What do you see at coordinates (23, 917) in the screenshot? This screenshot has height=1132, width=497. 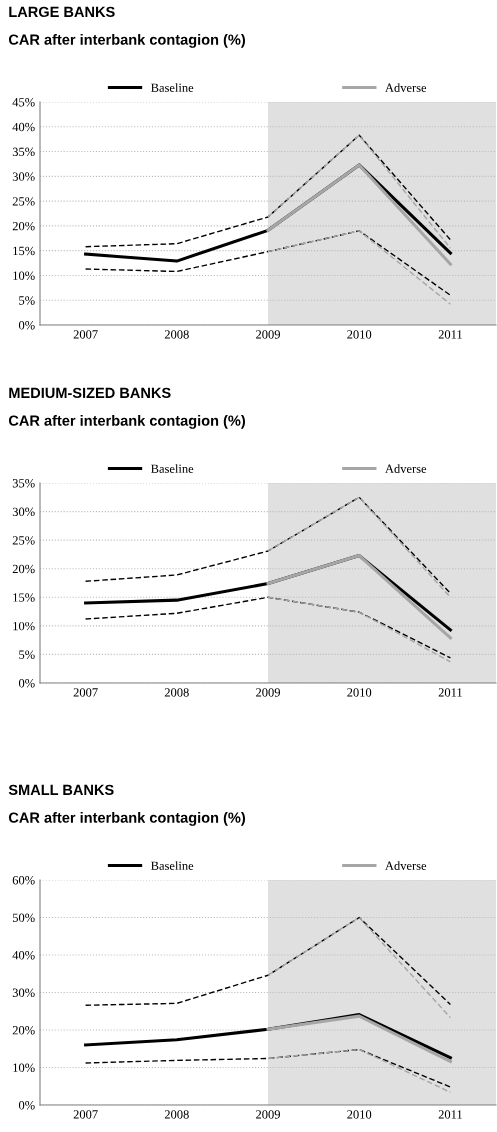 I see `y-tick-label: 50%` at bounding box center [23, 917].